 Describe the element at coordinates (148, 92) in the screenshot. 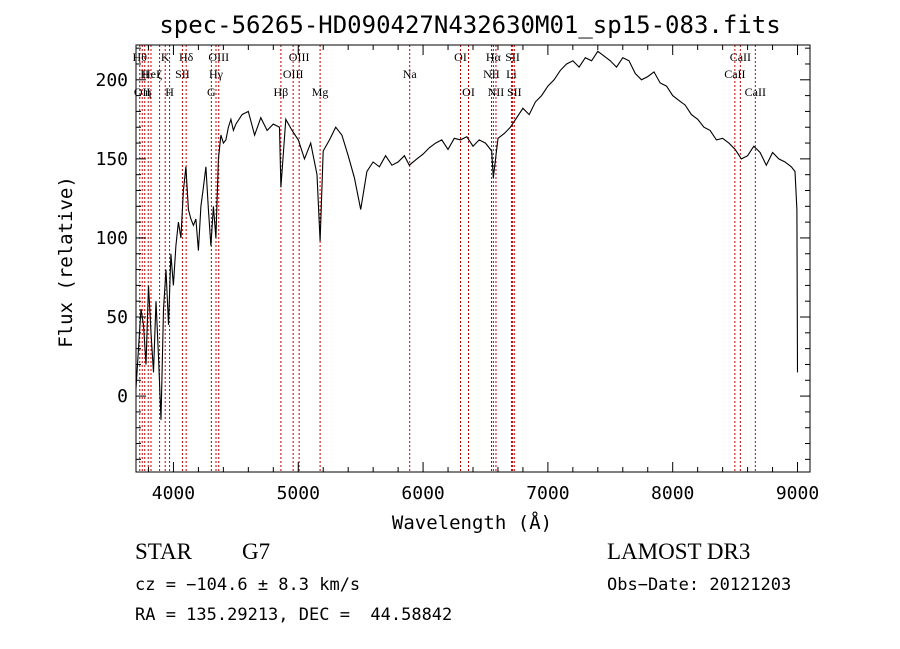

I see `spectral-line-label: η` at that location.